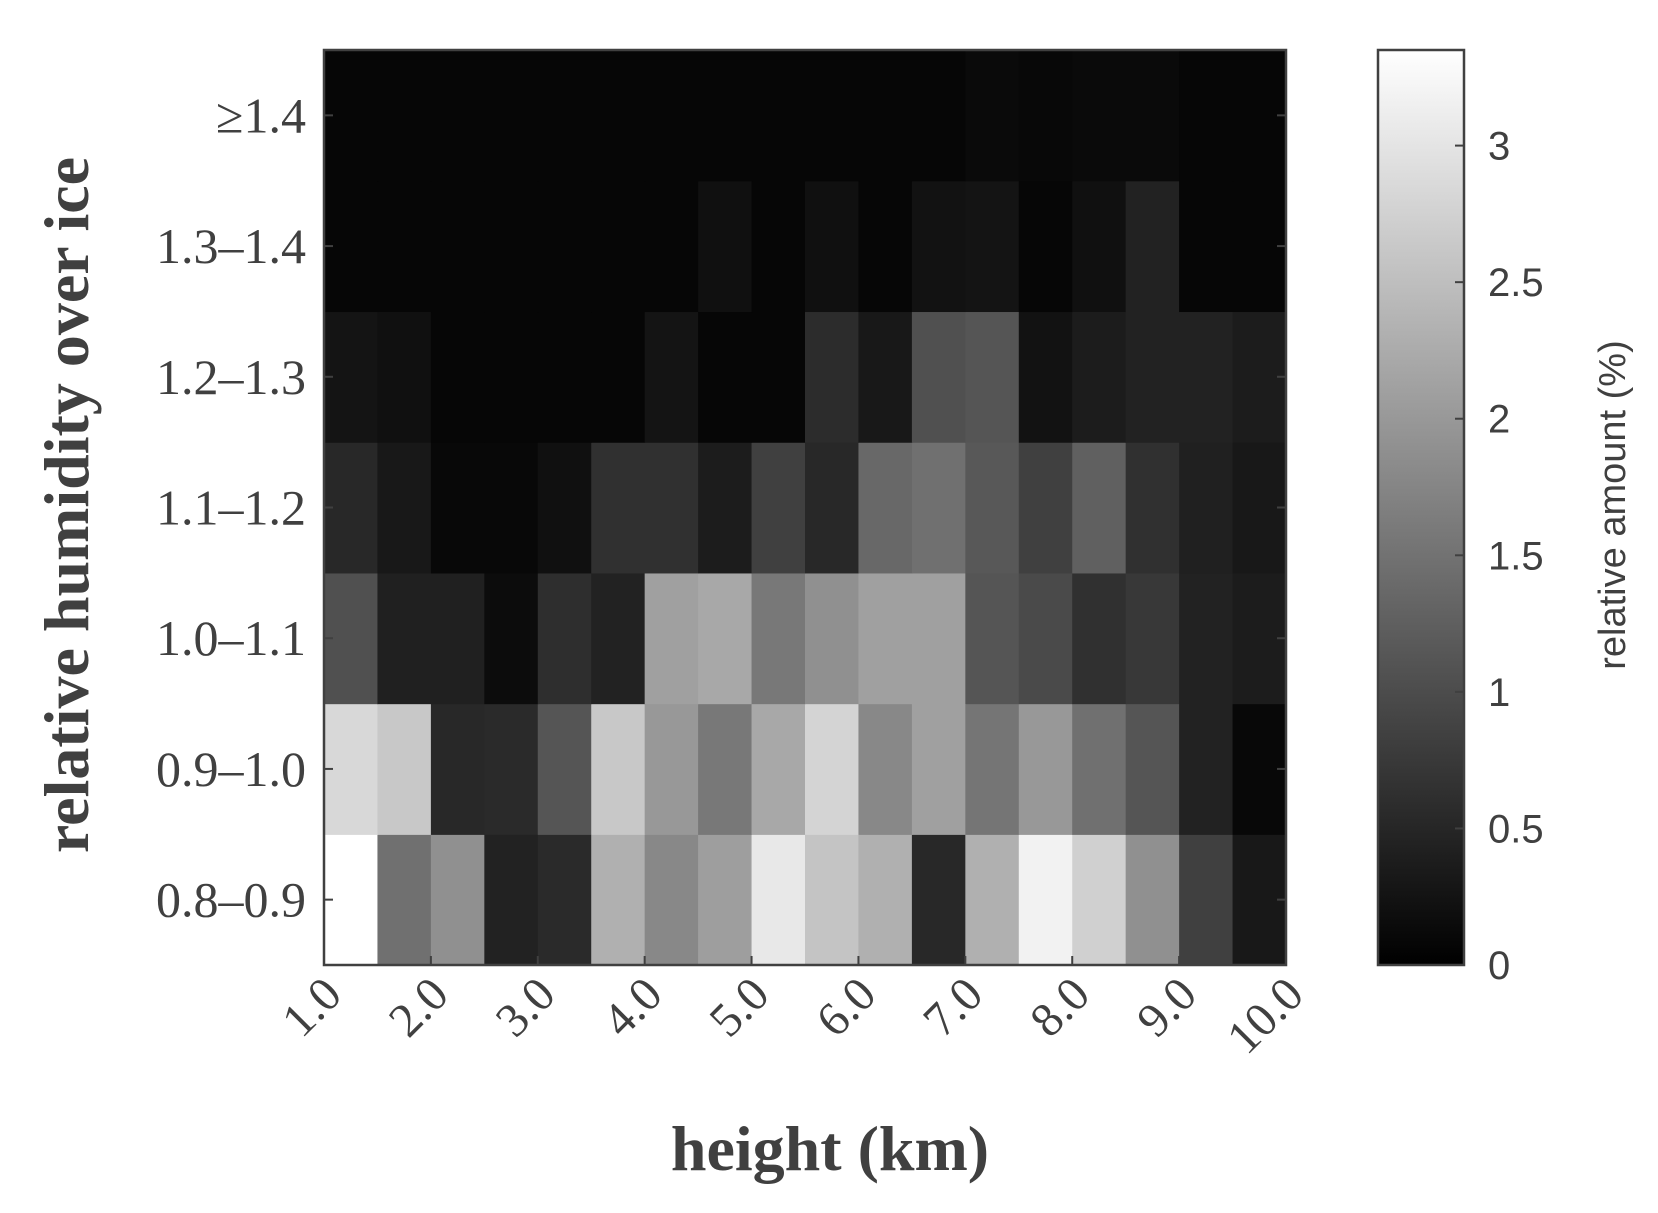 The height and width of the screenshot is (1213, 1658). What do you see at coordinates (830, 1148) in the screenshot?
I see `x-axis-title: height (km)` at bounding box center [830, 1148].